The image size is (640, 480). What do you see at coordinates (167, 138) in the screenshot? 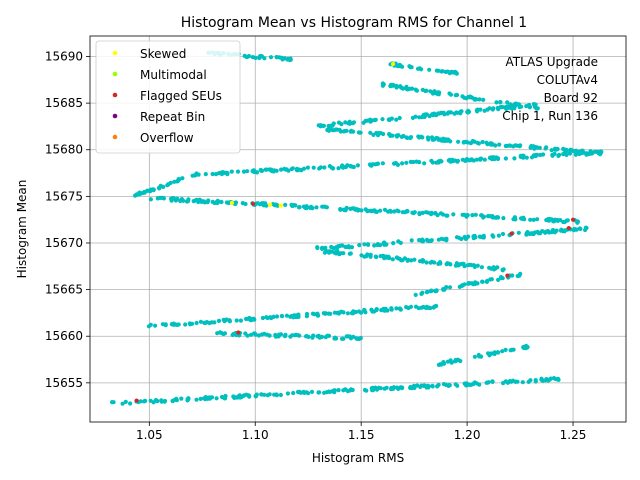
I see `legend-label: Overflow` at bounding box center [167, 138].